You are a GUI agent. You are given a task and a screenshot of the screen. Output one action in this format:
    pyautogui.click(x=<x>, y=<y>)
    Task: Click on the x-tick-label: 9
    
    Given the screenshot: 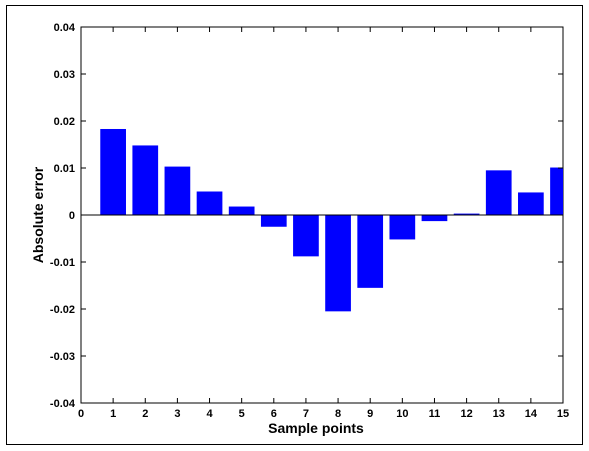 What is the action you would take?
    pyautogui.click(x=370, y=414)
    